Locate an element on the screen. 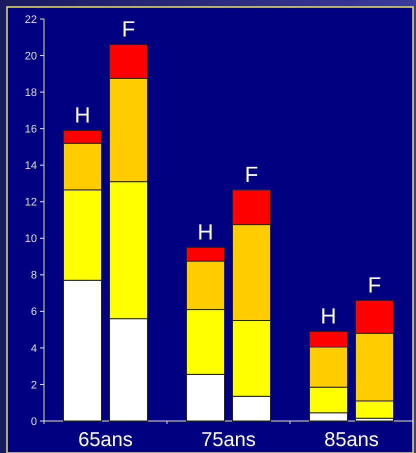 Image resolution: width=416 pixels, height=453 pixels. y-tick-label: 2 is located at coordinates (33, 385).